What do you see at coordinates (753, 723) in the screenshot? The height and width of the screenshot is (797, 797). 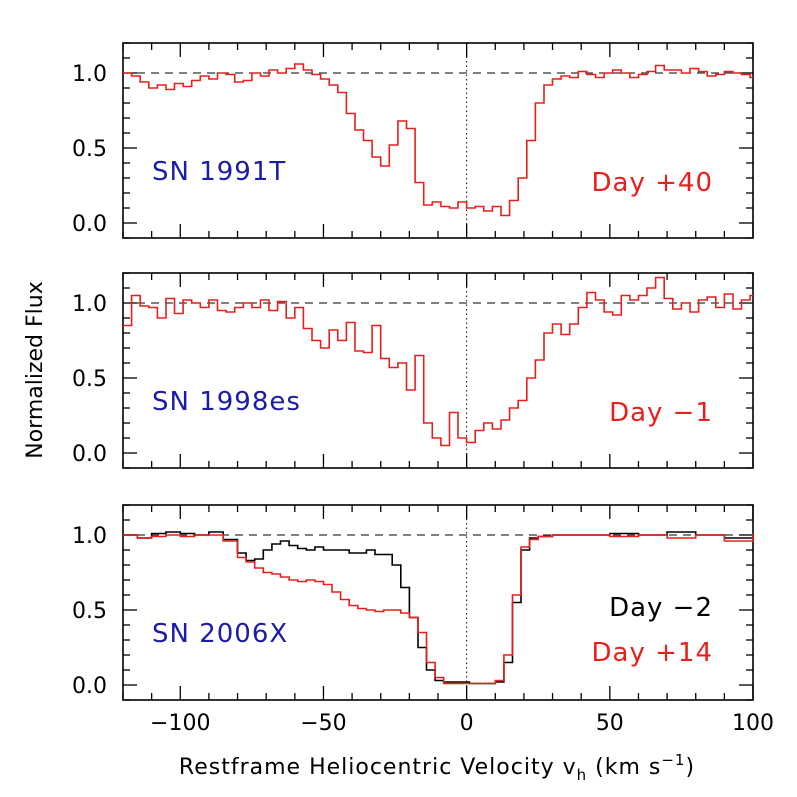 I see `x-tick-label: 100` at bounding box center [753, 723].